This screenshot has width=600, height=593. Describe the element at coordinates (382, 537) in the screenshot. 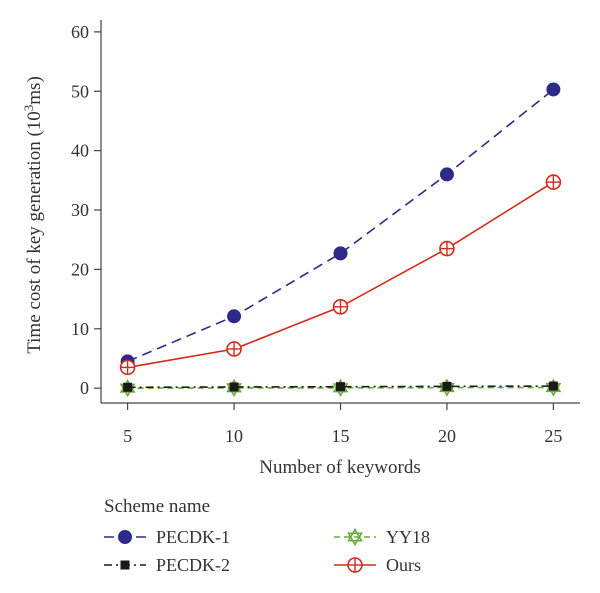

I see `legend-item-yy18: YY18` at that location.